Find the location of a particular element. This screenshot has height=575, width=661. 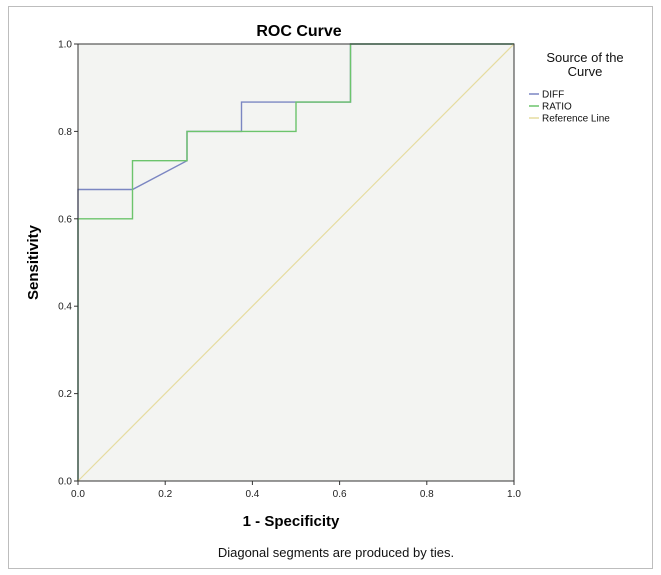

x-tick-label: 0.2 is located at coordinates (165, 494).